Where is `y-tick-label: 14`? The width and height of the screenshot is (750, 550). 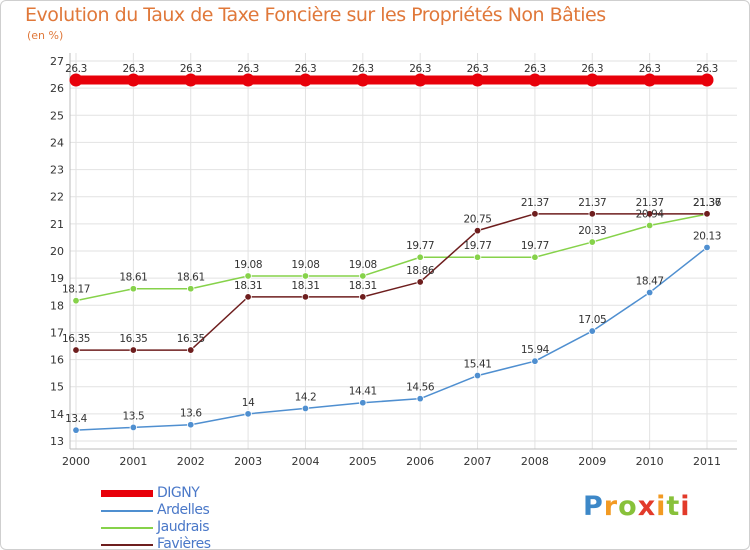
y-tick-label: 14 is located at coordinates (57, 414).